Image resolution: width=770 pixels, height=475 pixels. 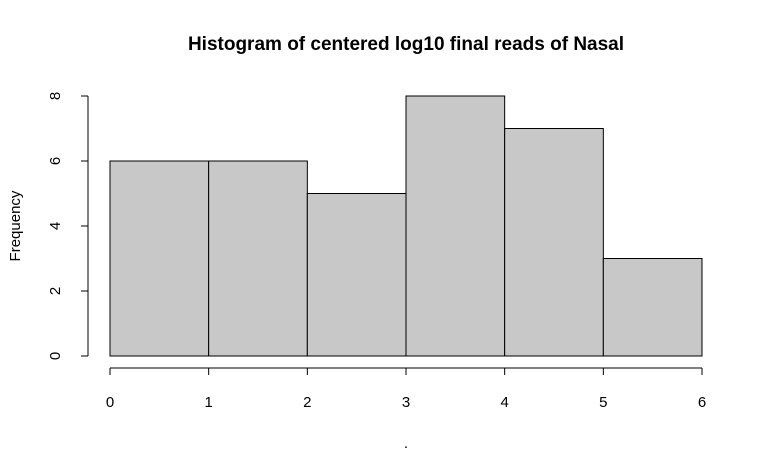 I want to click on x-tick-label-6: 6, so click(x=702, y=402).